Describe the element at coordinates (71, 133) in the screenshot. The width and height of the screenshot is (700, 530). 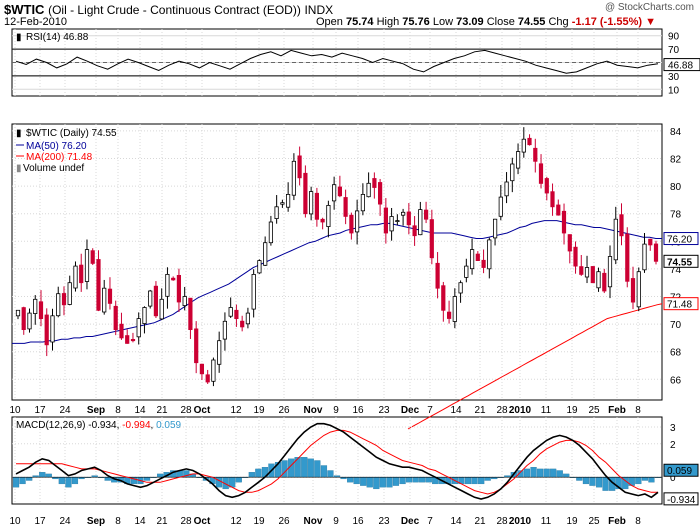
I see `price-legend-label: $WTIC (Daily) 74.55` at that location.